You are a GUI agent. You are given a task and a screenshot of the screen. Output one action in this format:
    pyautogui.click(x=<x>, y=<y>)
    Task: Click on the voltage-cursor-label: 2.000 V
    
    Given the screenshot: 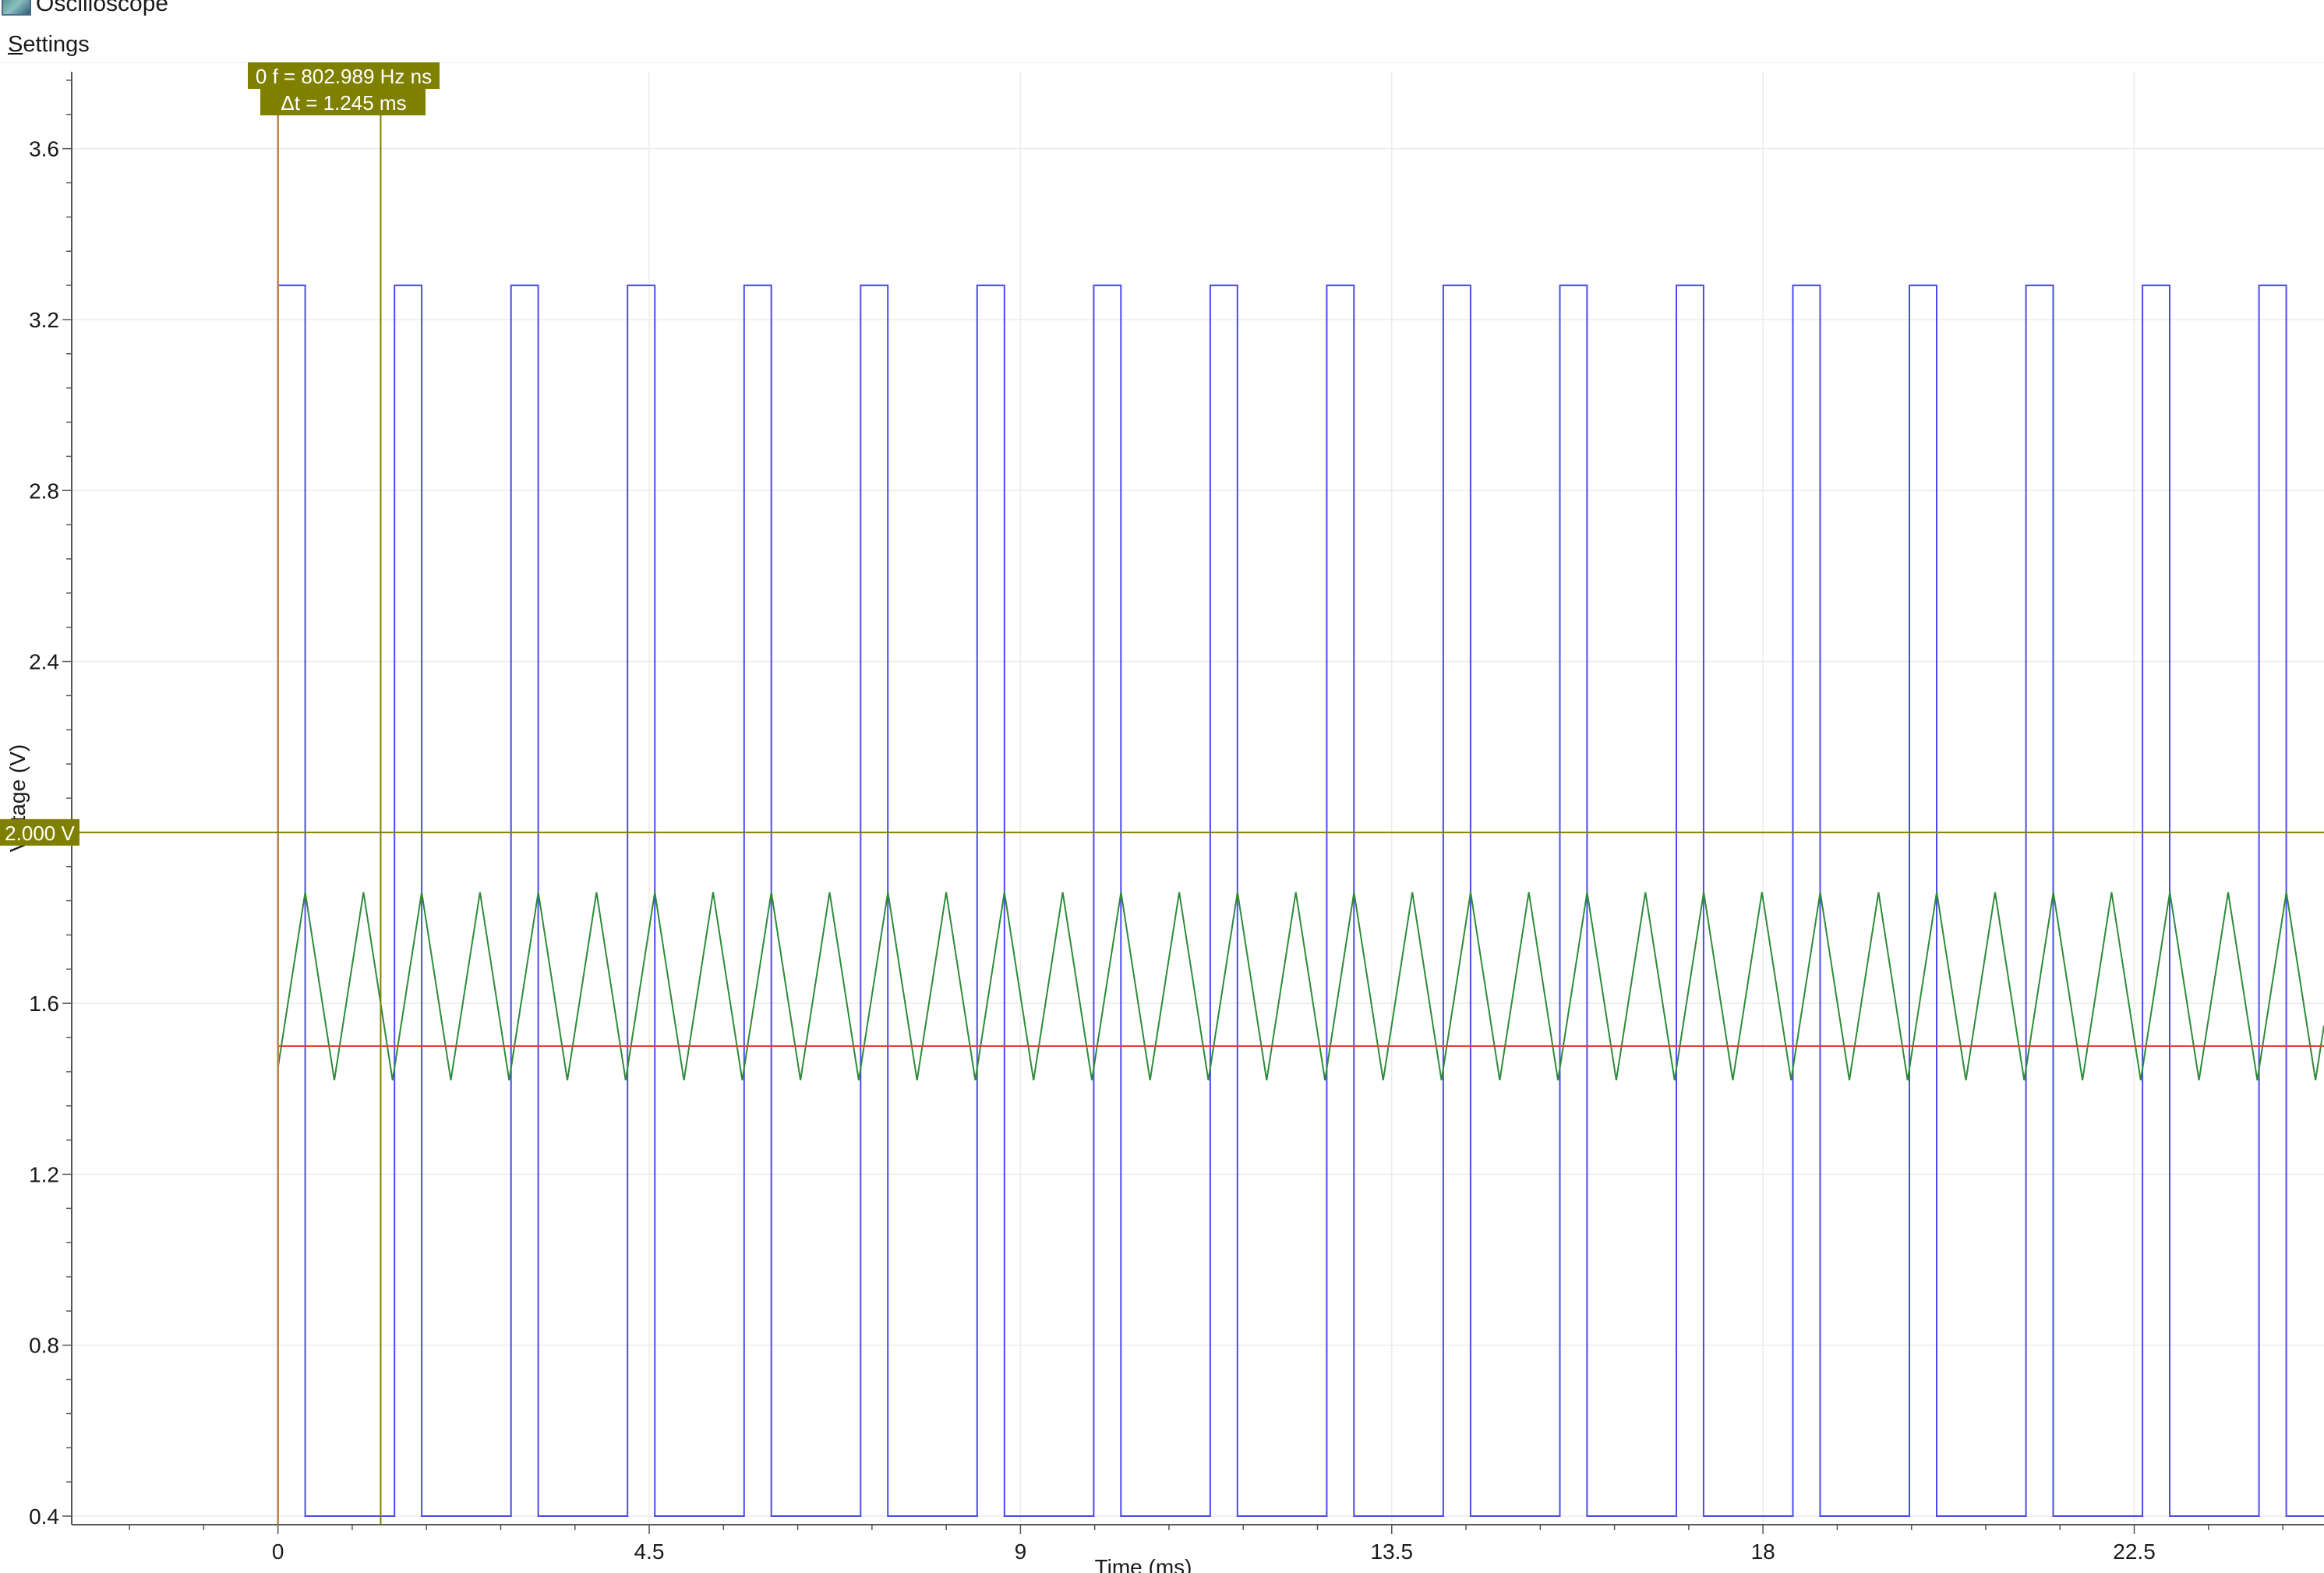 What is the action you would take?
    pyautogui.click(x=40, y=834)
    